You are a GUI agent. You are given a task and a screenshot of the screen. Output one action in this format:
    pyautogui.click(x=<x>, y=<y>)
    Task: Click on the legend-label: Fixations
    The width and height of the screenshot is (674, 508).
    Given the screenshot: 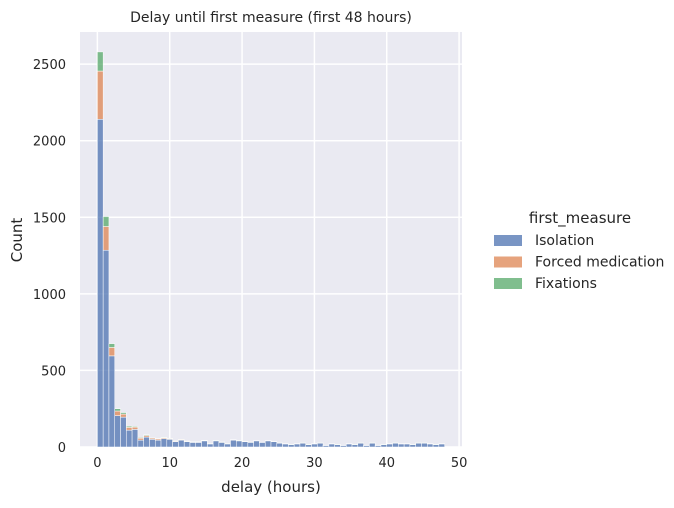 What is the action you would take?
    pyautogui.click(x=566, y=284)
    